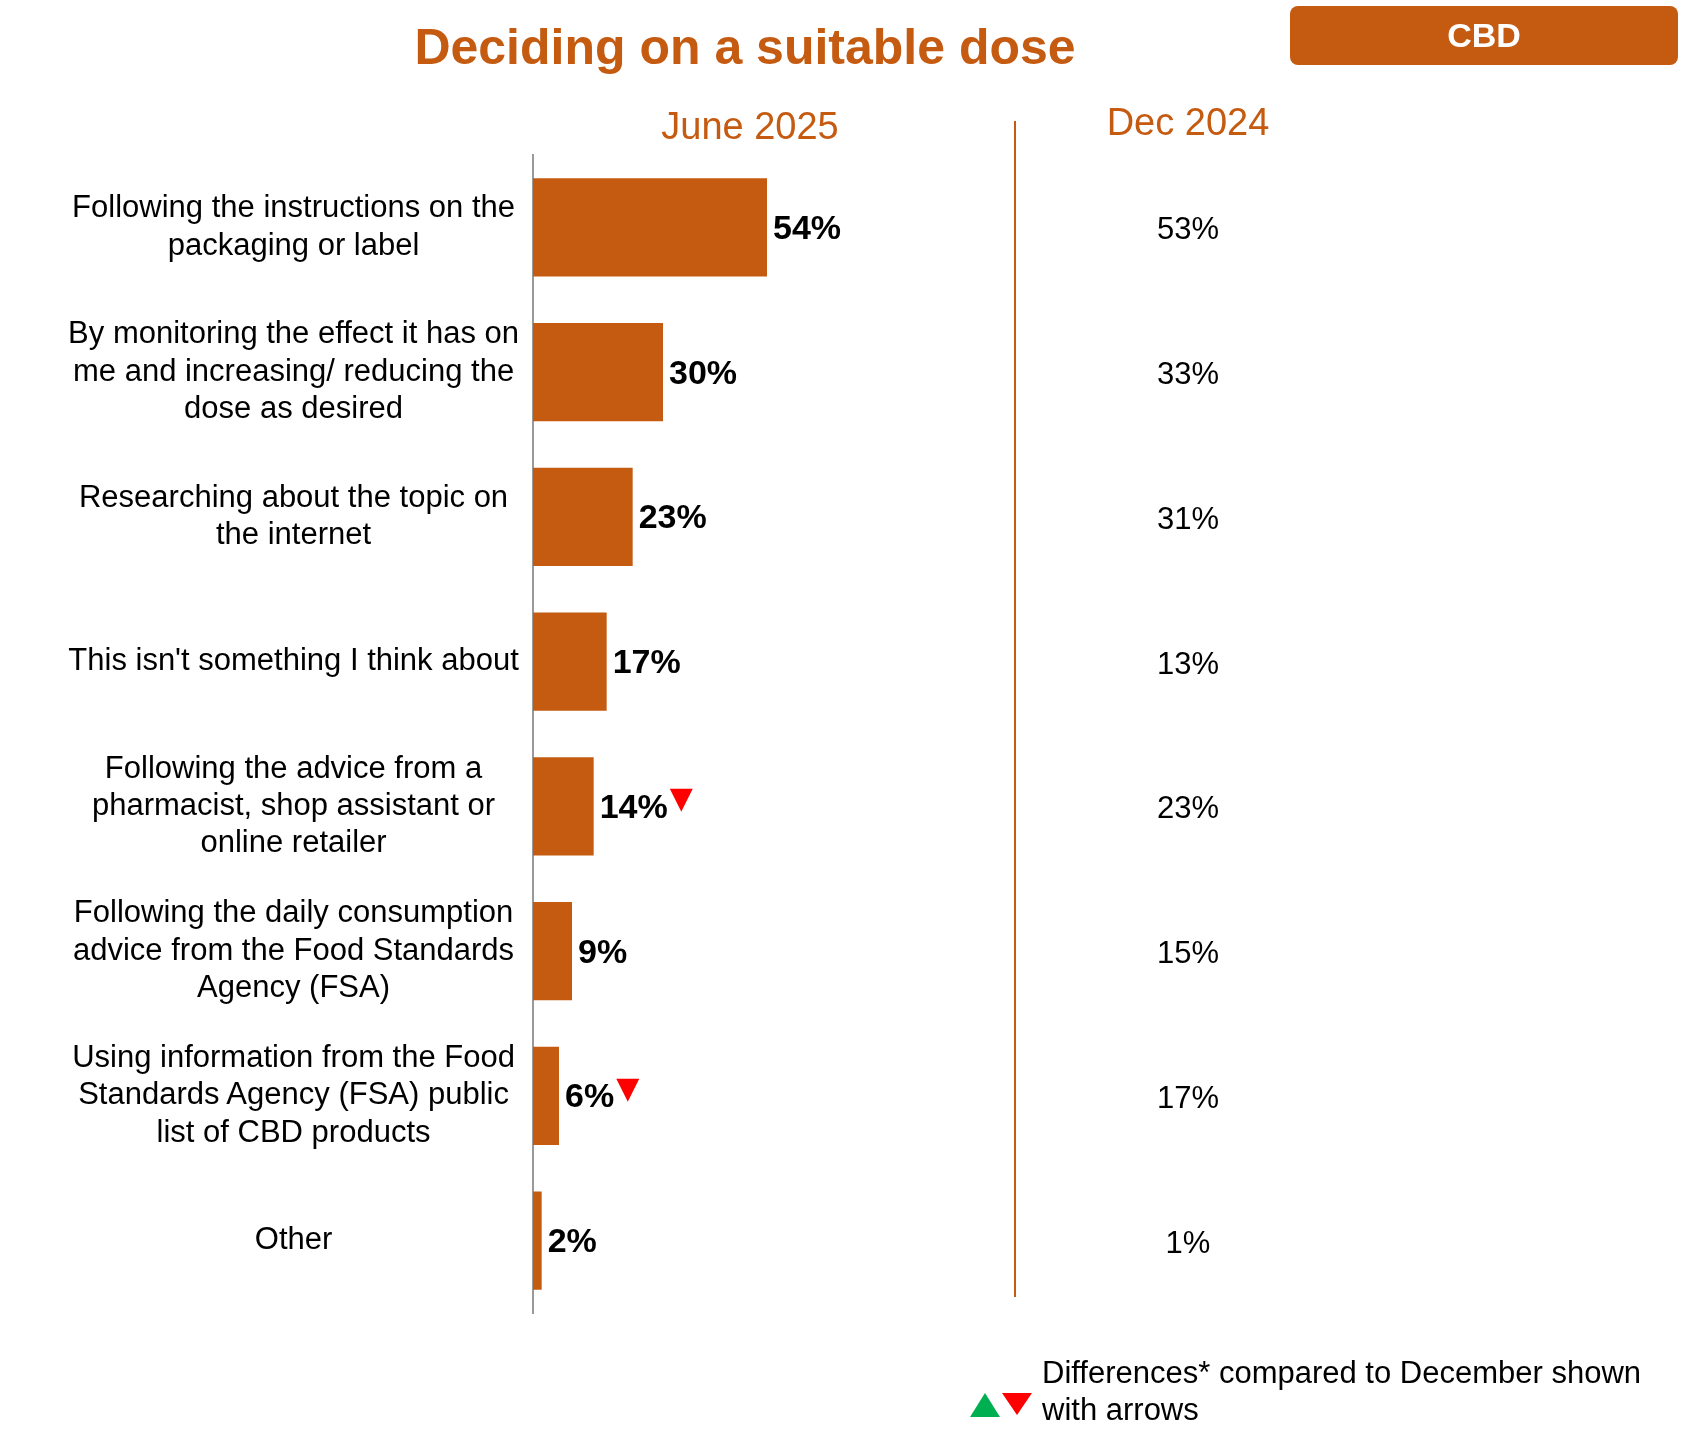  I want to click on data-label: 14%, so click(633, 805).